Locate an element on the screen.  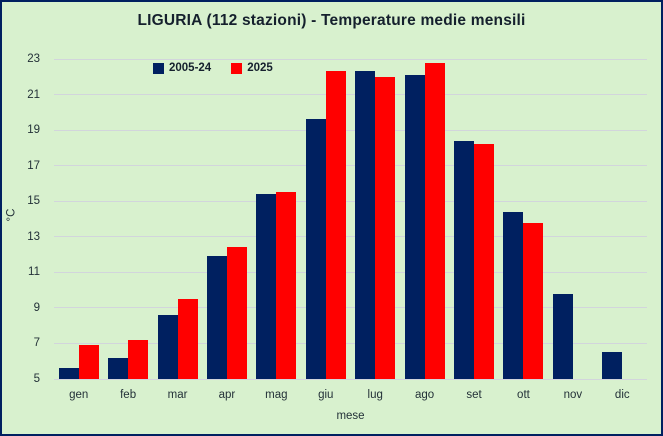
bar-2005-24-lug is located at coordinates (365, 225).